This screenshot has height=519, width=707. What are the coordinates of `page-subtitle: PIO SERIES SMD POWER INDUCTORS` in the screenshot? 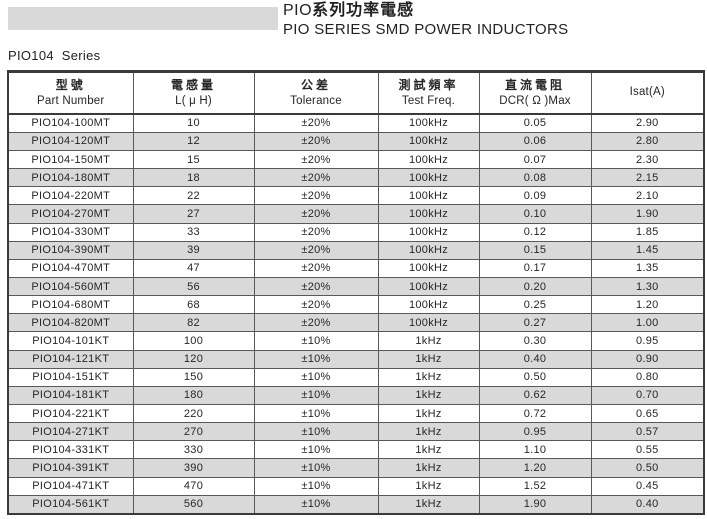 It's located at (426, 29).